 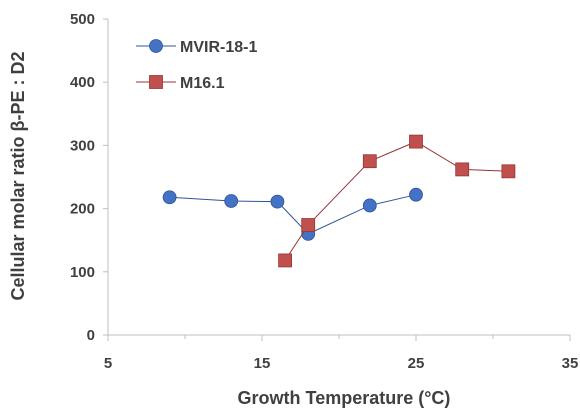 I want to click on legend-item: M16.1, so click(x=180, y=83).